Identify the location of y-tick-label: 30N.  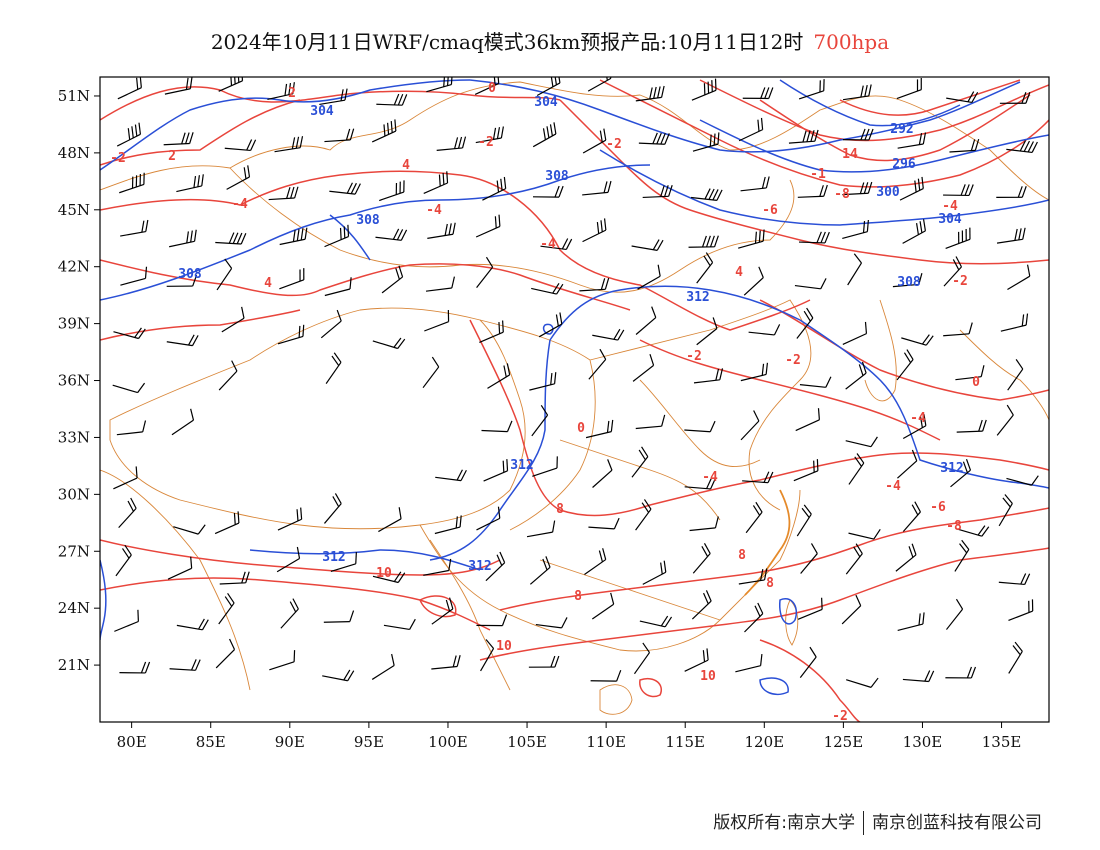
(74, 494).